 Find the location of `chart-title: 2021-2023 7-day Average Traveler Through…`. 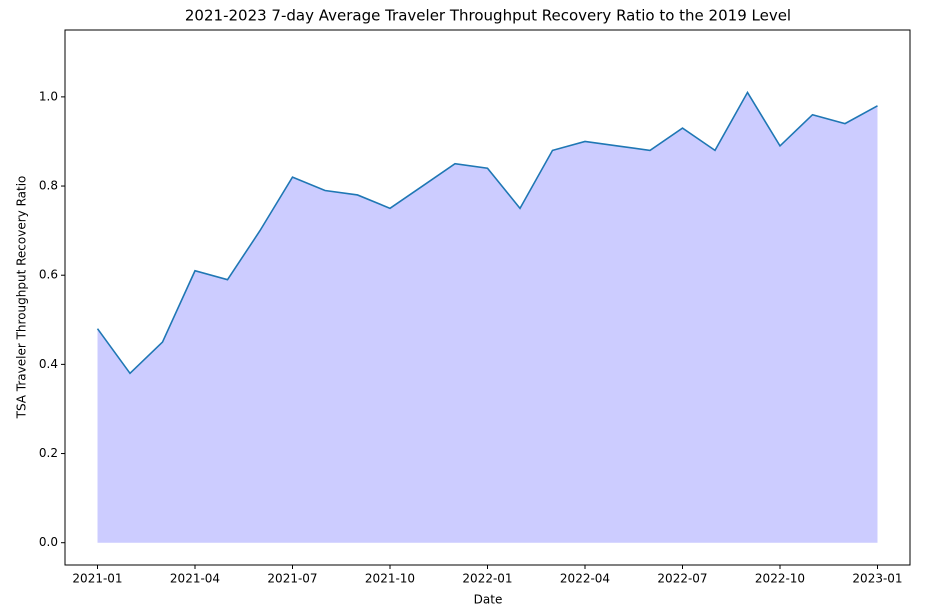

chart-title: 2021-2023 7-day Average Traveler Through… is located at coordinates (488, 16).